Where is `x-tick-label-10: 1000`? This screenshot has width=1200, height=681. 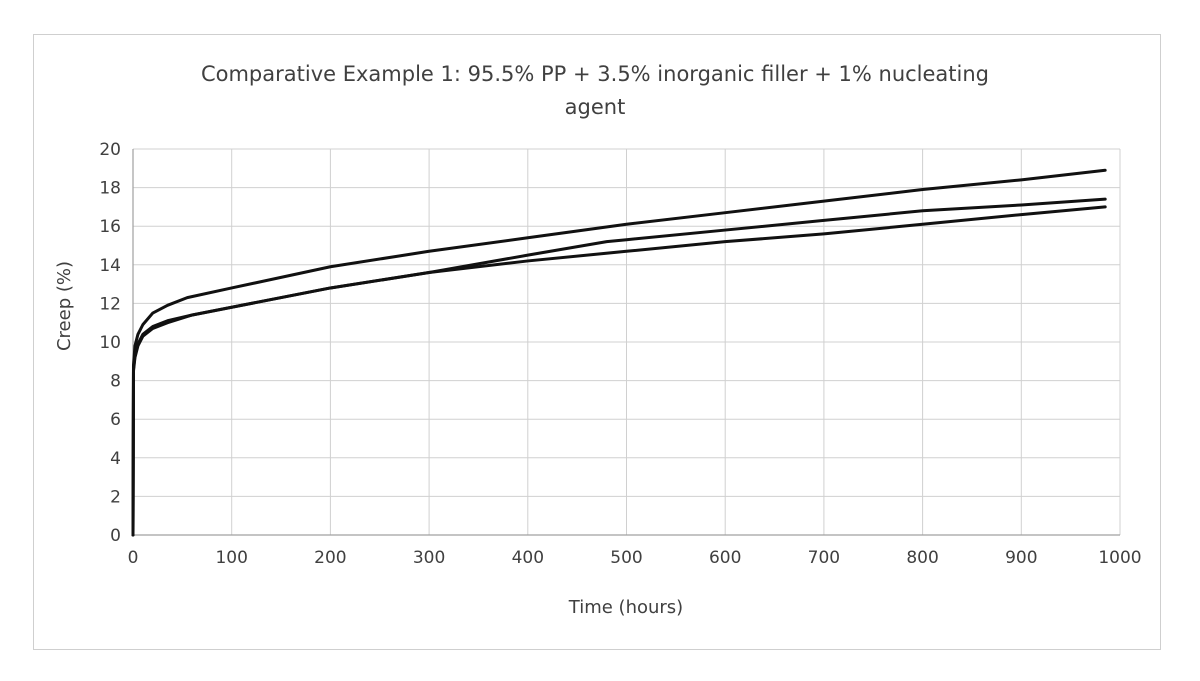
x-tick-label-10: 1000 is located at coordinates (1119, 558).